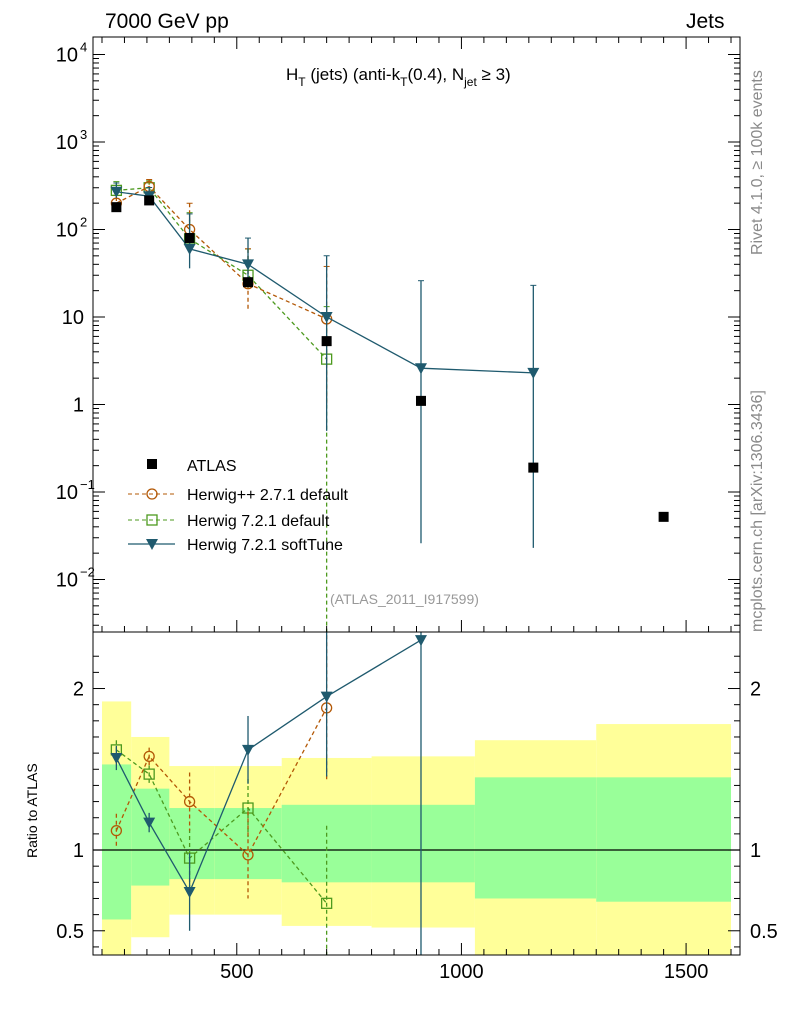 This screenshot has height=1024, width=786. I want to click on chart-title: HT (jets) (anti-kT(0.4), Njet ≥ 3), so click(398, 77).